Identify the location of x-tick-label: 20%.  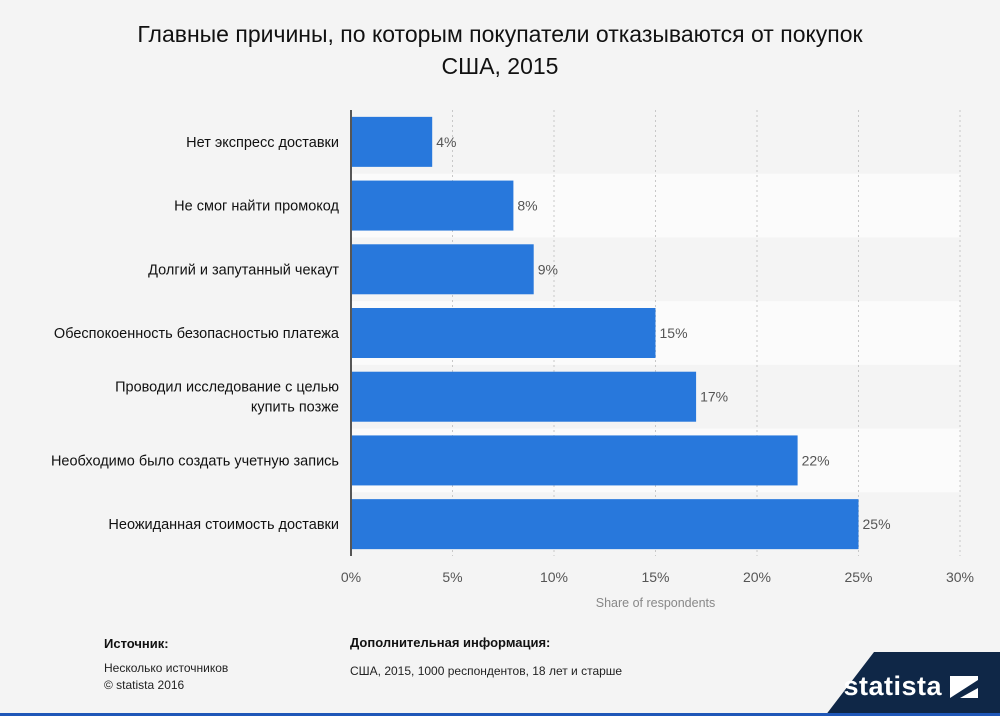
(757, 577).